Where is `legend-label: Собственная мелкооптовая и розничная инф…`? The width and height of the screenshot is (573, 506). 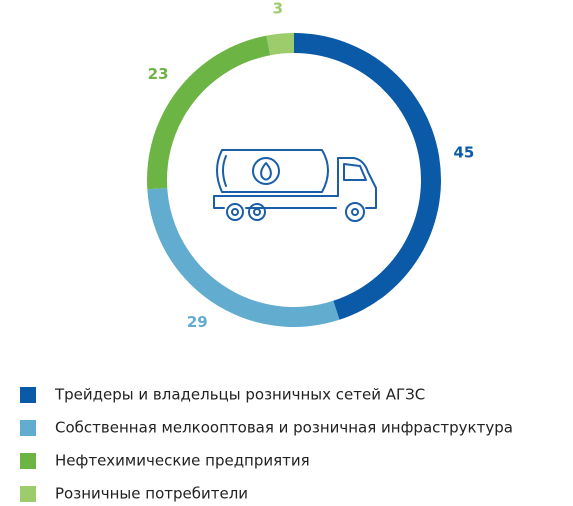
legend-label: Собственная мелкооптовая и розничная инф… is located at coordinates (284, 428).